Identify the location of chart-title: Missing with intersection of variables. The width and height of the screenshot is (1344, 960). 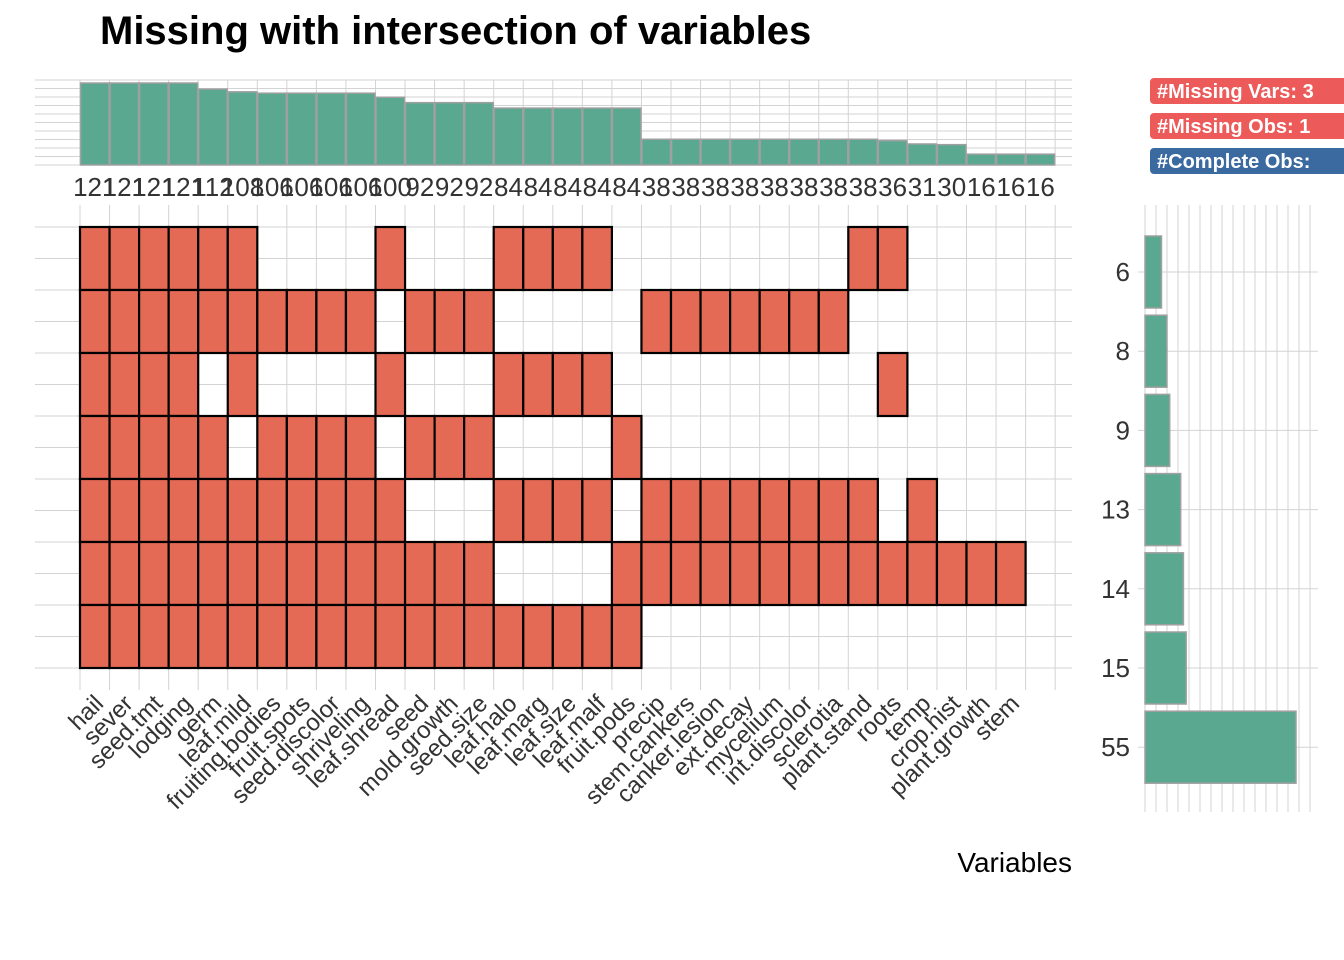
(455, 31).